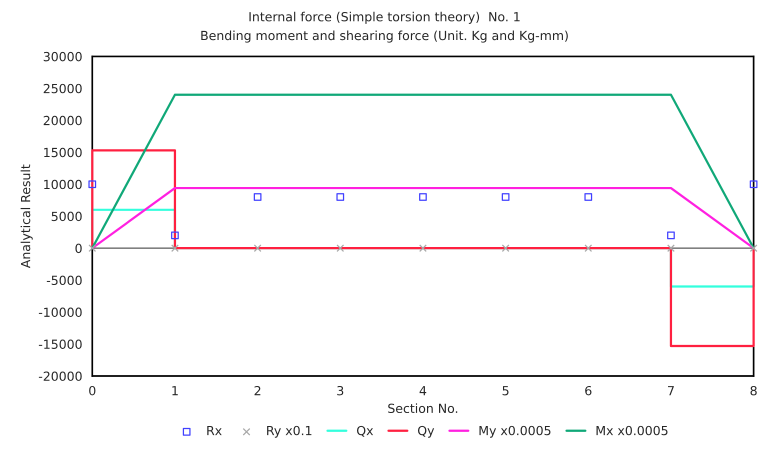 This screenshot has height=470, width=769. Describe the element at coordinates (423, 391) in the screenshot. I see `x-tick-label: 4` at that location.